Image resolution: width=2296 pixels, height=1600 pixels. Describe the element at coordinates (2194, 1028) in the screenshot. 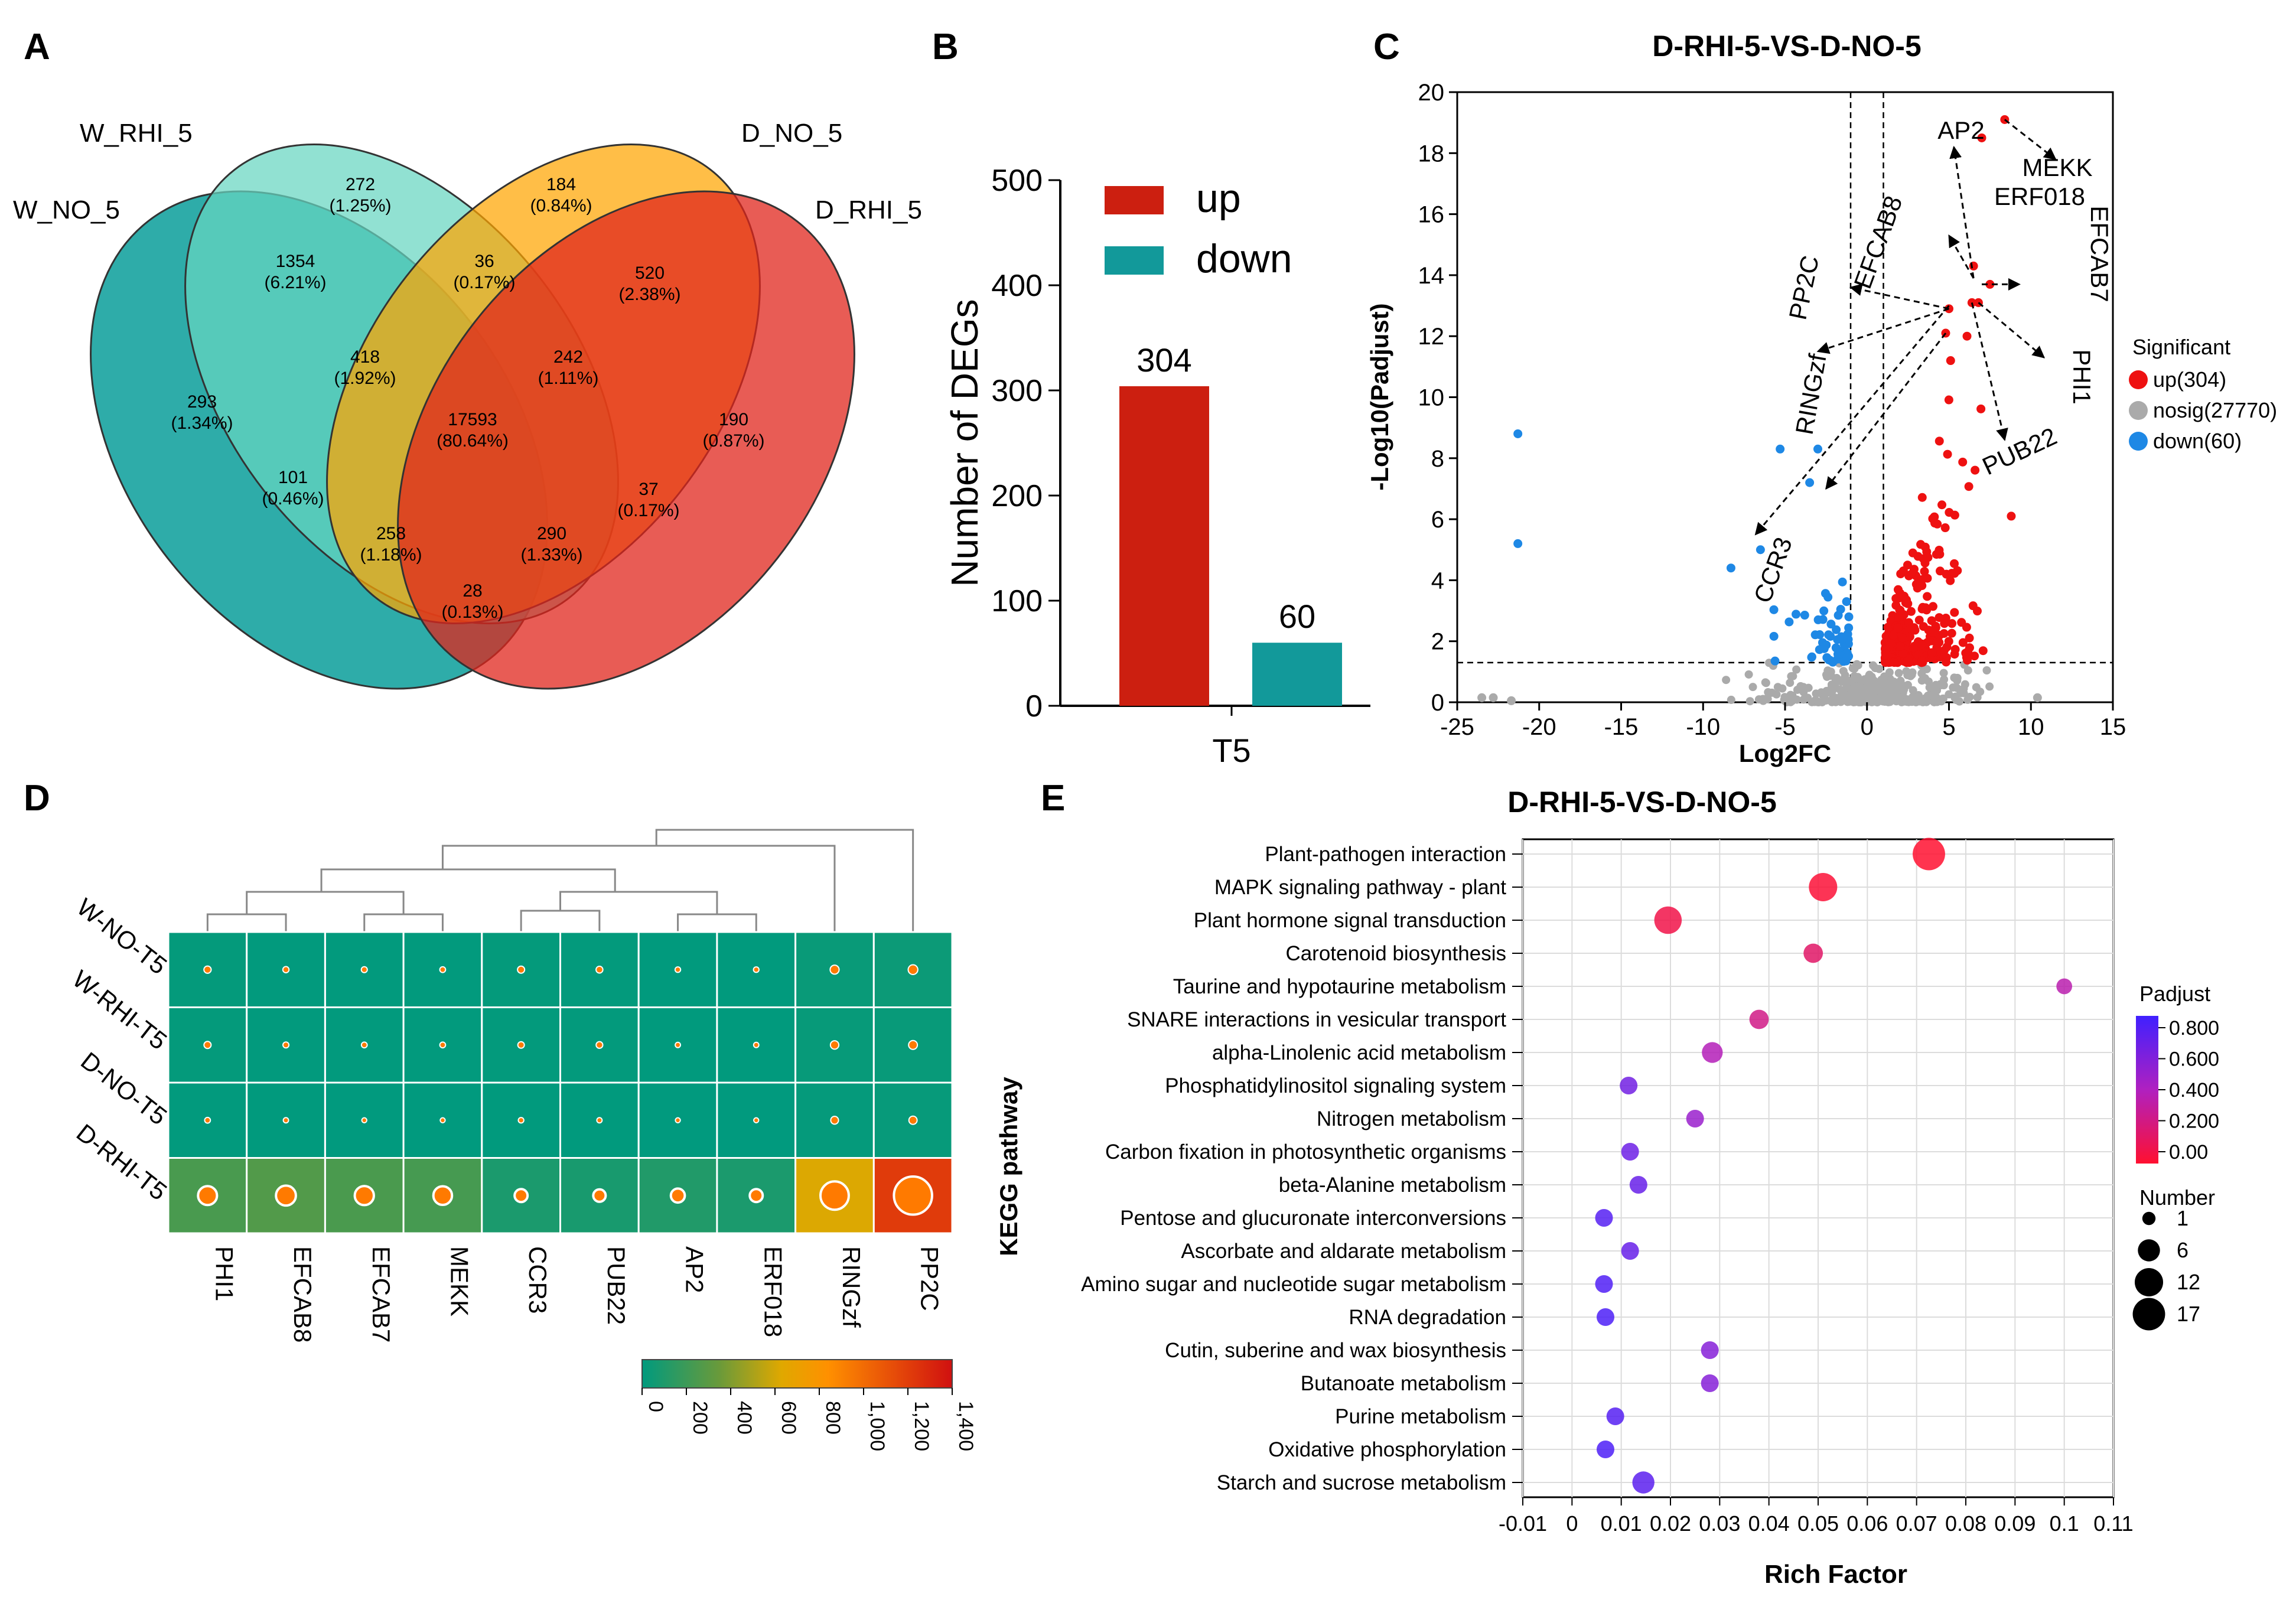

I see `padj-tick-label: 0.800` at that location.